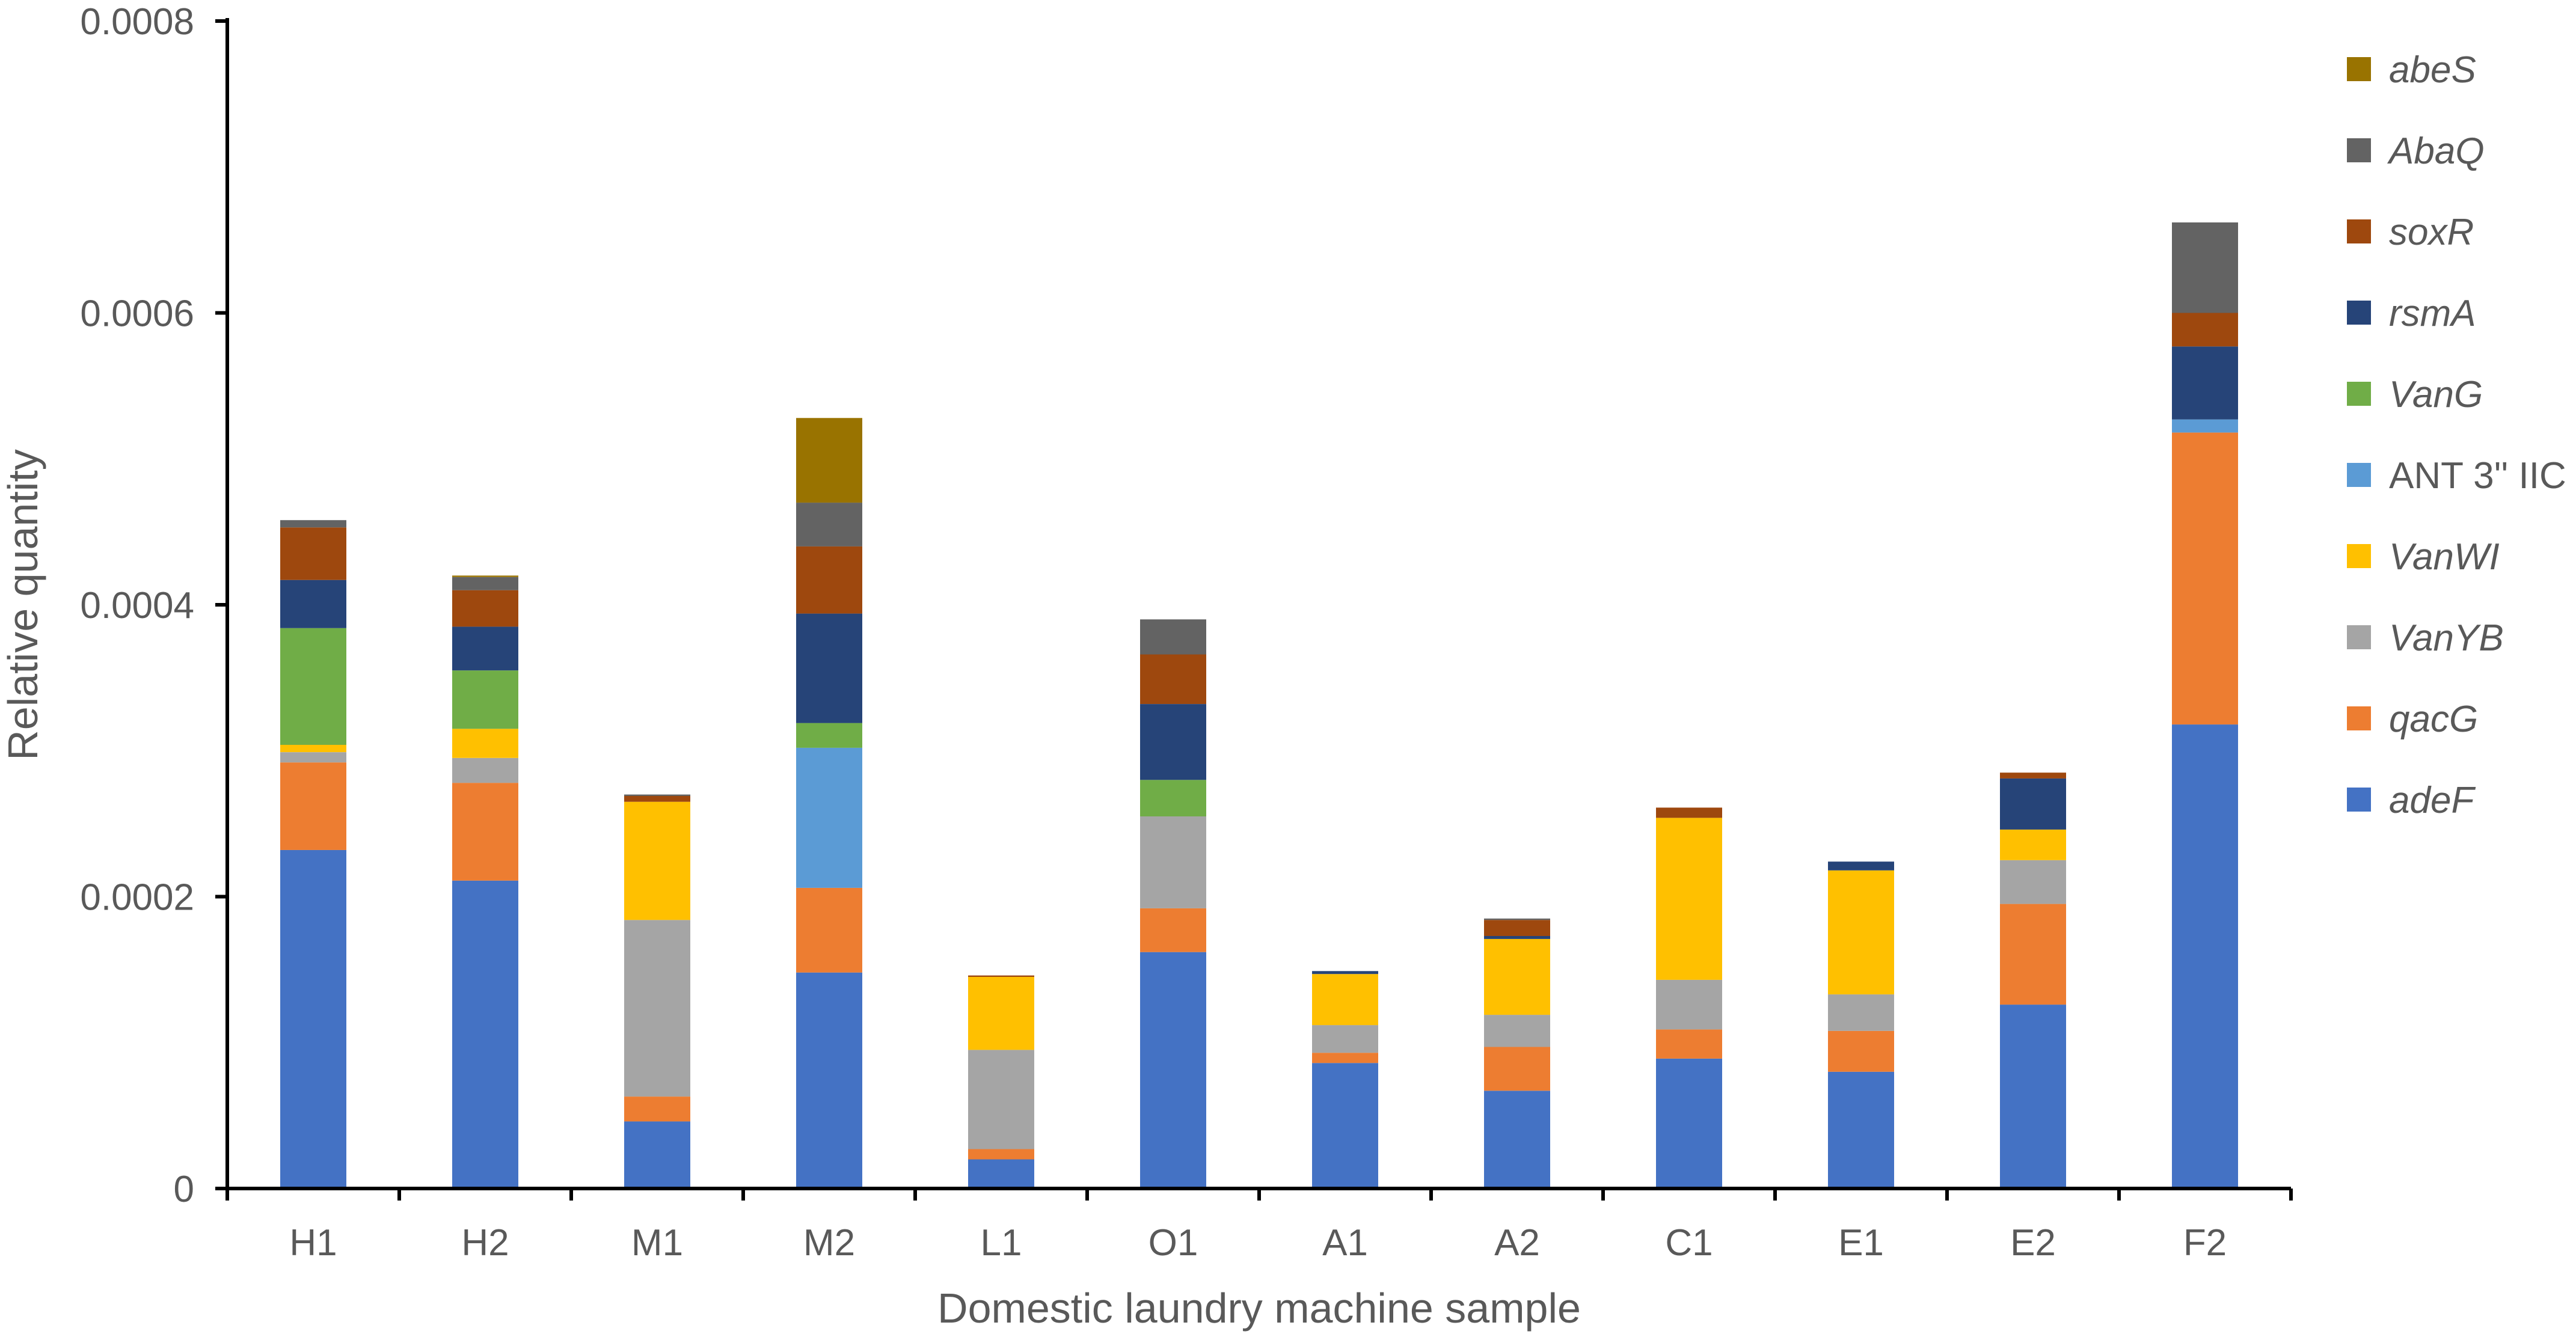 This screenshot has height=1337, width=2576. Describe the element at coordinates (657, 860) in the screenshot. I see `bar-segment-M1-VanWI` at that location.